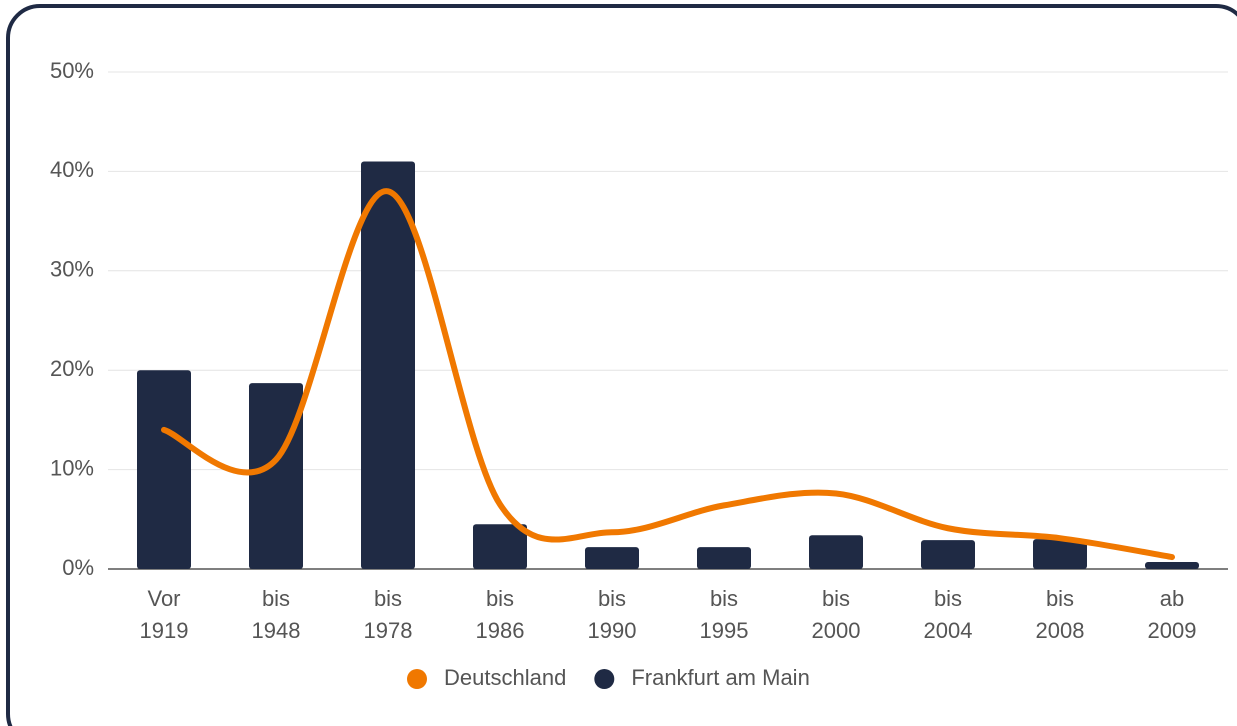  What do you see at coordinates (948, 630) in the screenshot?
I see `x-tick-label: 2004` at bounding box center [948, 630].